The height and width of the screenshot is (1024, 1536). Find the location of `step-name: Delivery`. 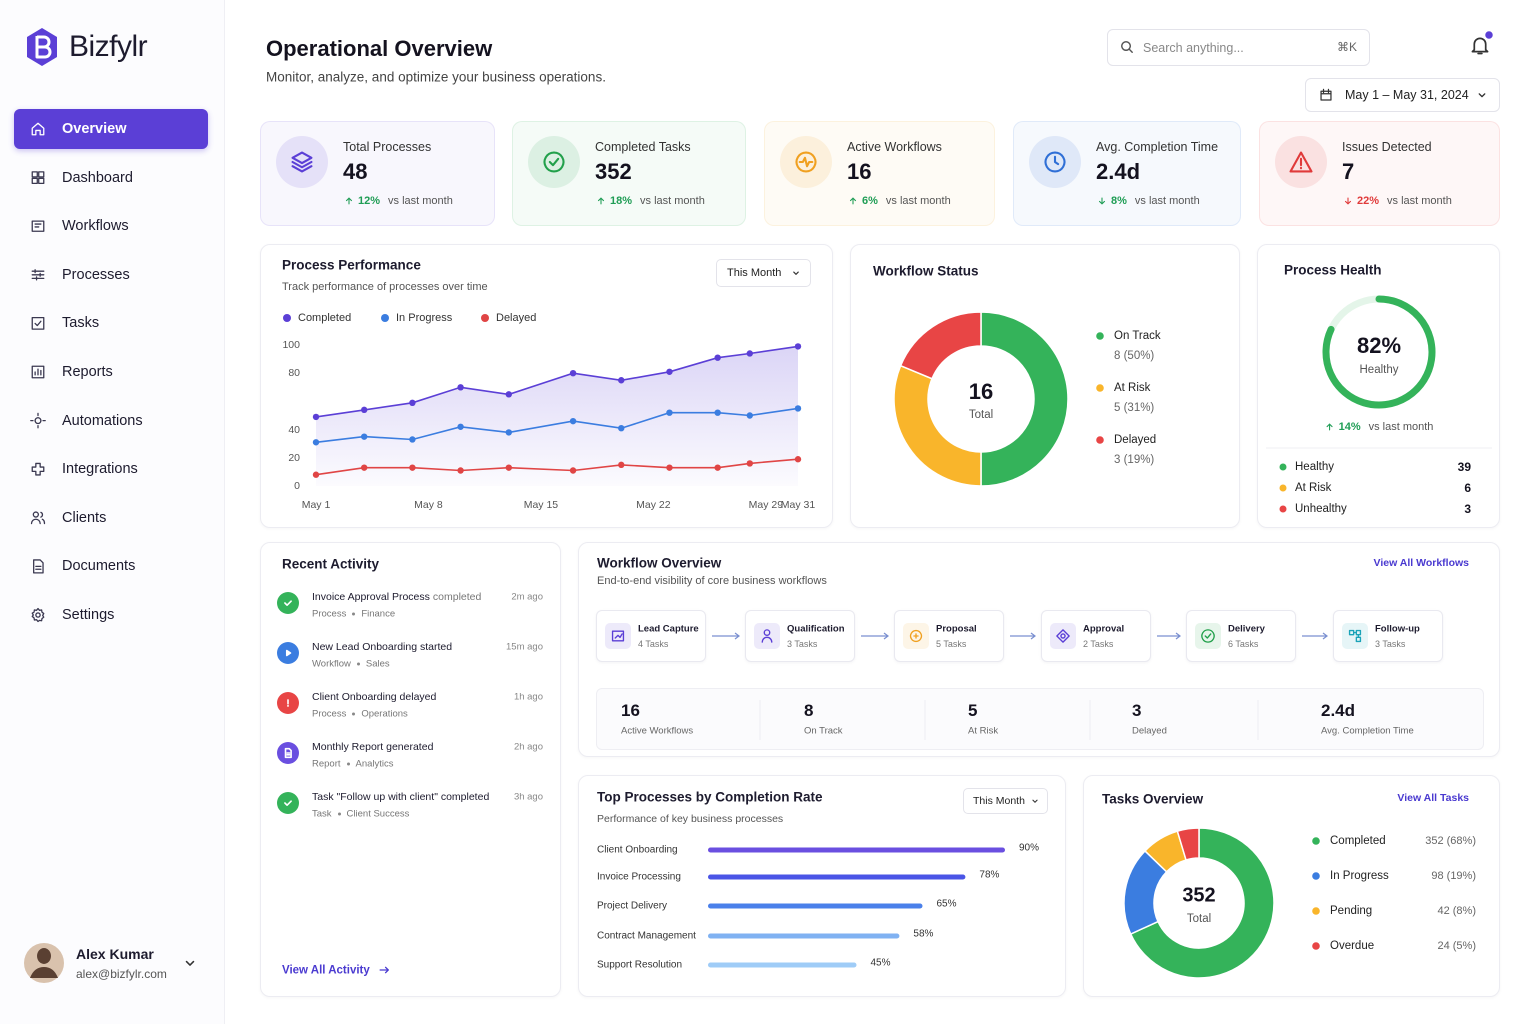

step-name: Delivery is located at coordinates (1246, 629).